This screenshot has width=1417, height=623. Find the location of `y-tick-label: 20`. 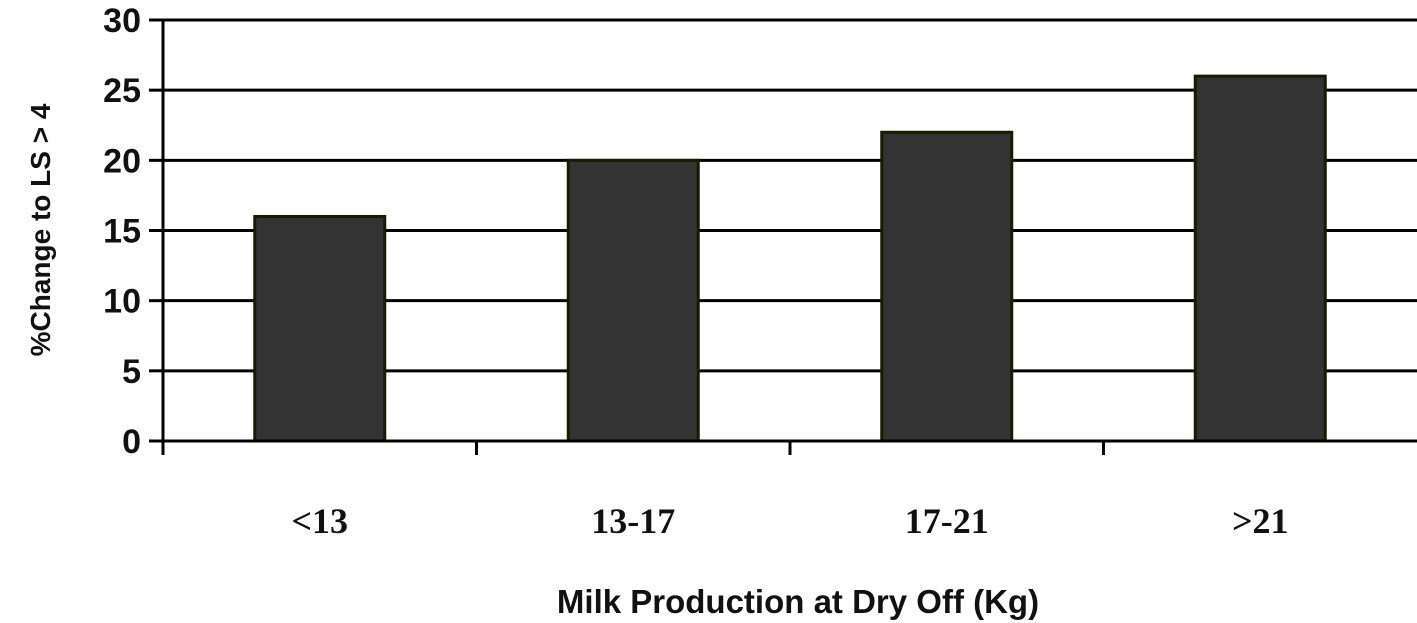

y-tick-label: 20 is located at coordinates (122, 161).